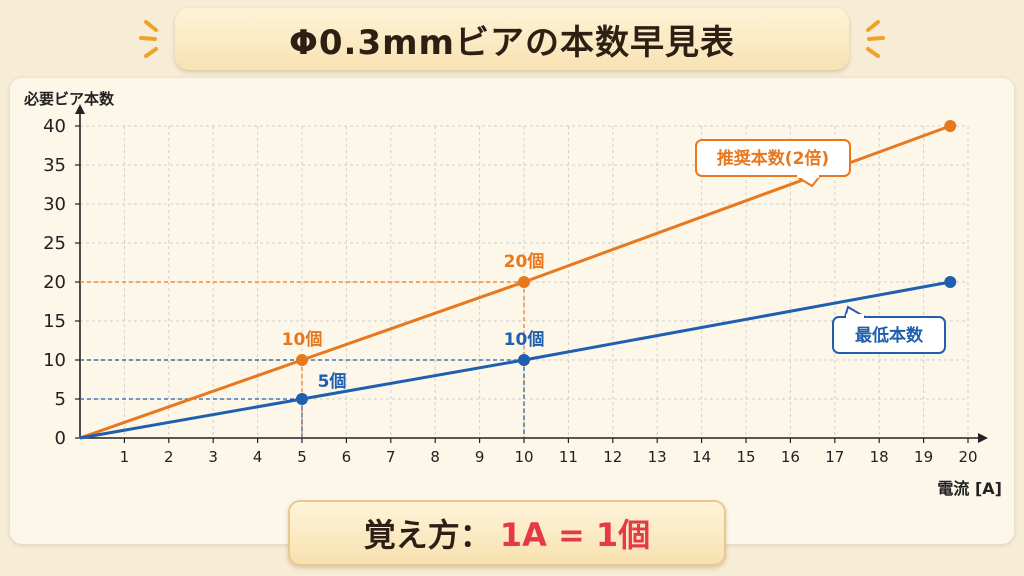  I want to click on y-tick-label: 35, so click(54, 165).